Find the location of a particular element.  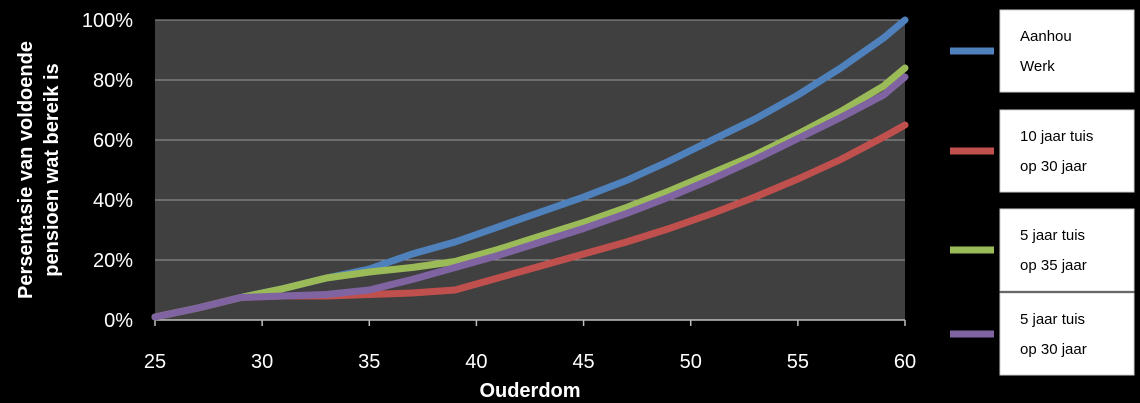

x-tick-label: 45 is located at coordinates (583, 362).